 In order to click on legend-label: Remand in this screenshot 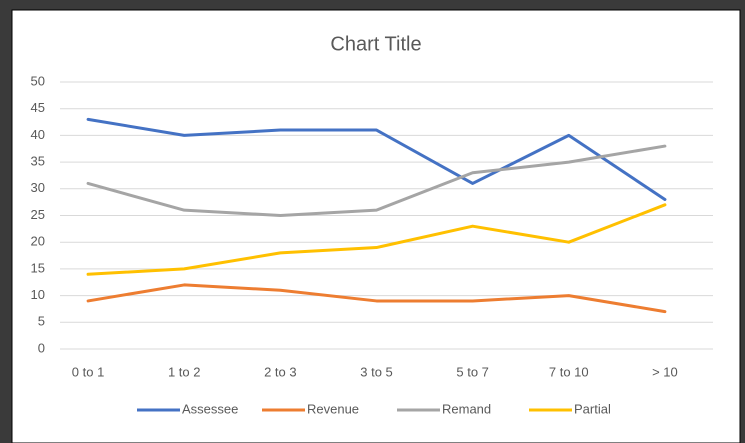, I will do `click(466, 408)`.